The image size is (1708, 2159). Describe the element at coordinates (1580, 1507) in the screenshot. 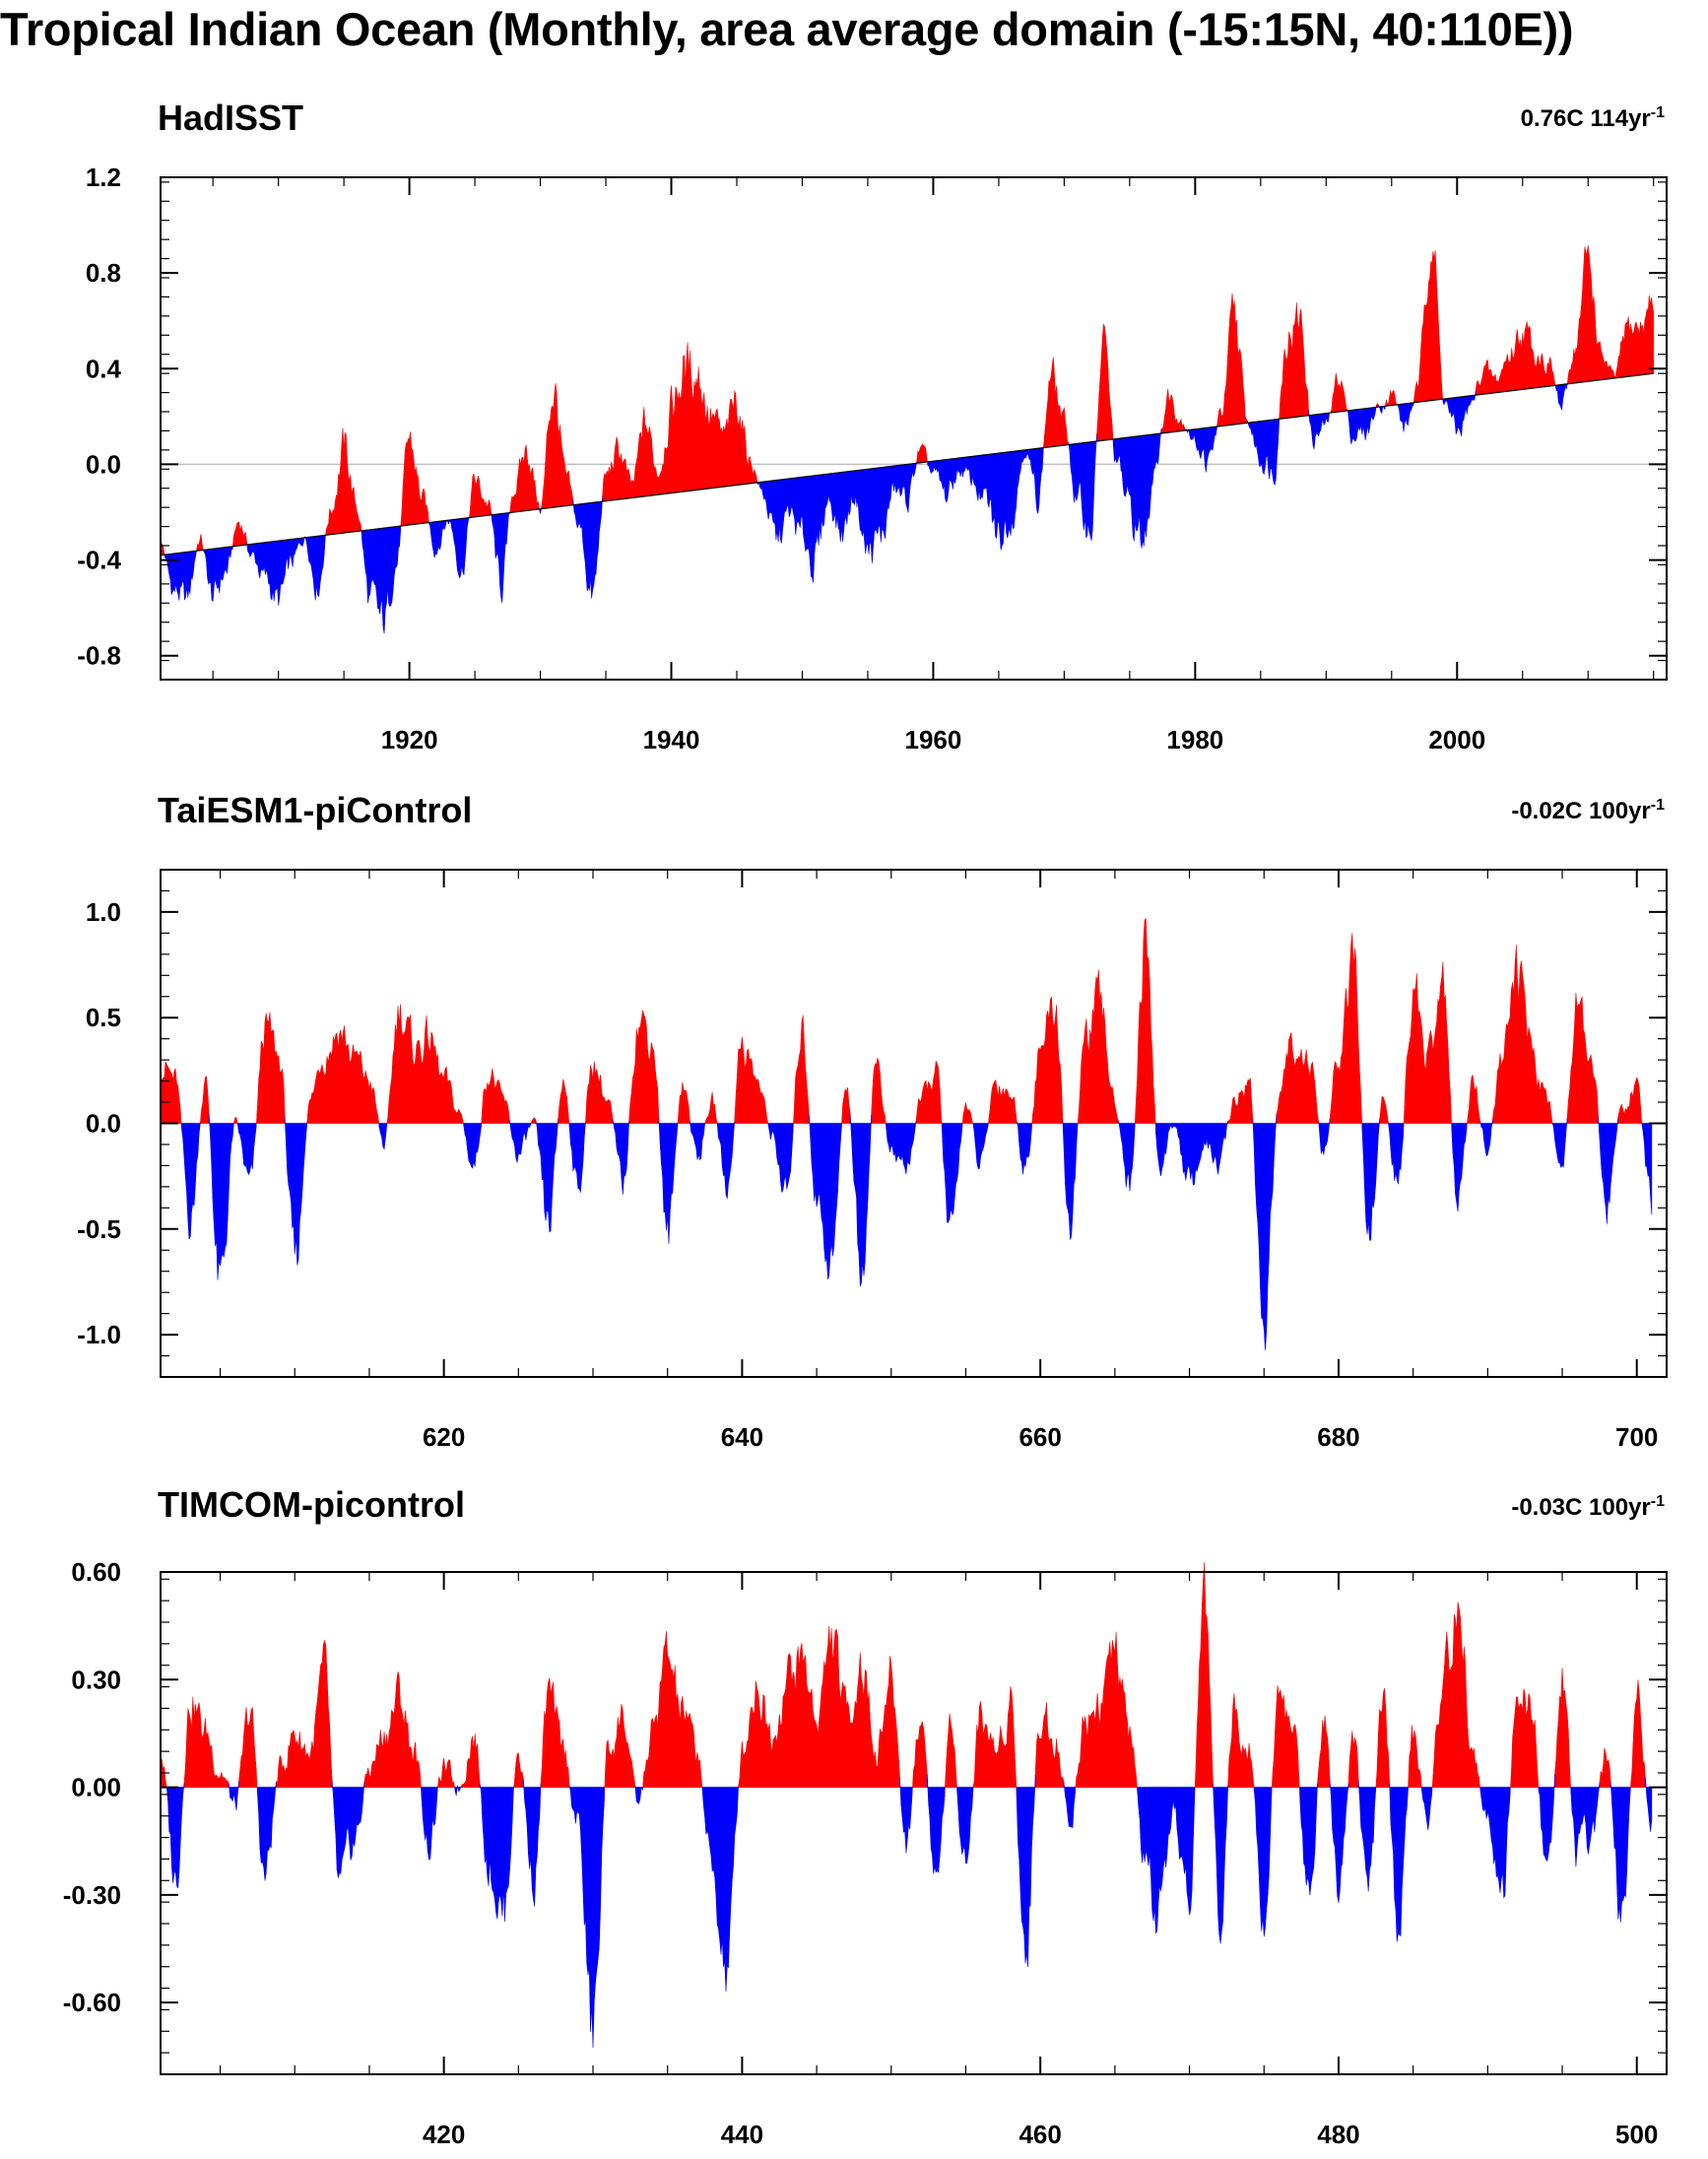

I see `trend-value: -0.03C 100yr` at that location.